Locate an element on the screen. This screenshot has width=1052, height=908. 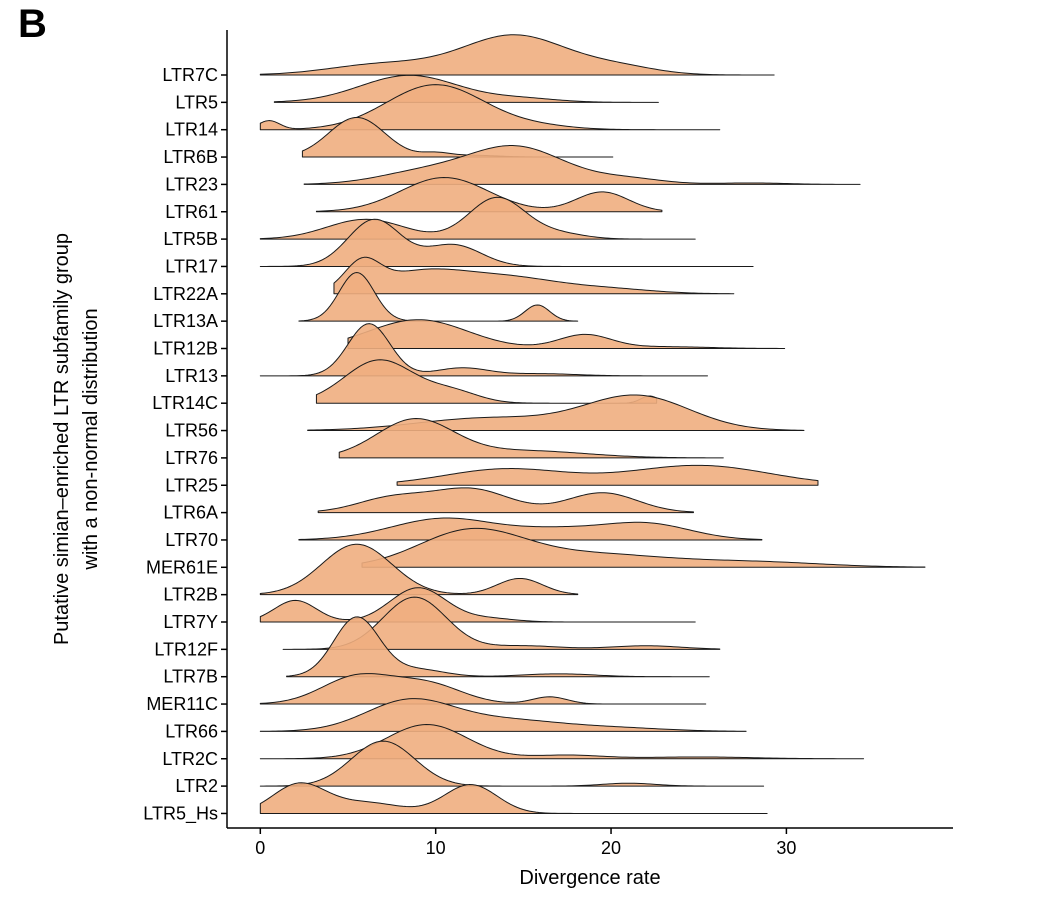
ridge-mer61e is located at coordinates (643, 547).